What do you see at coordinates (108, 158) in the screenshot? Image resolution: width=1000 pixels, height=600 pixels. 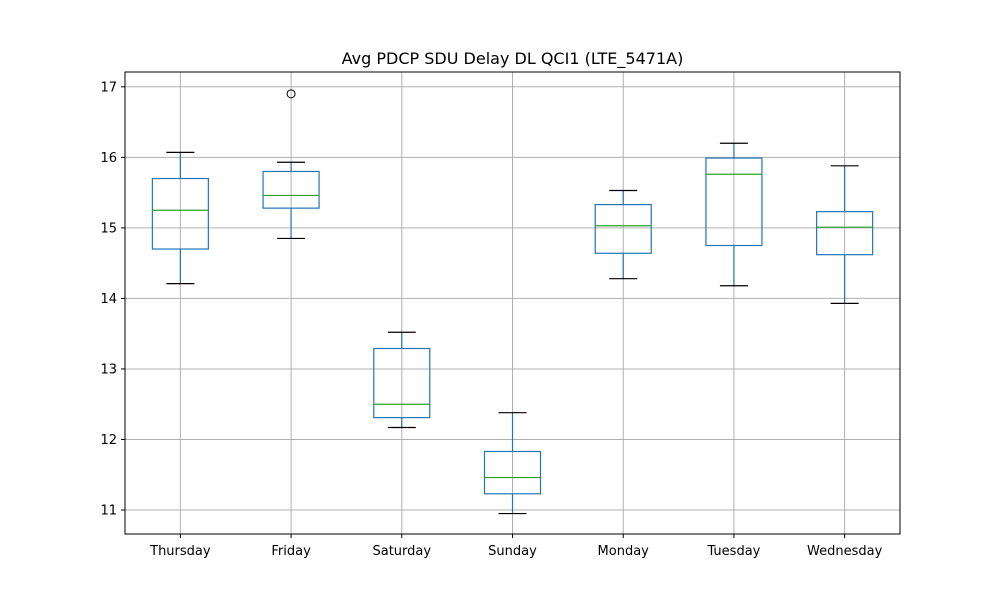 I see `y-tick-label: 16` at bounding box center [108, 158].